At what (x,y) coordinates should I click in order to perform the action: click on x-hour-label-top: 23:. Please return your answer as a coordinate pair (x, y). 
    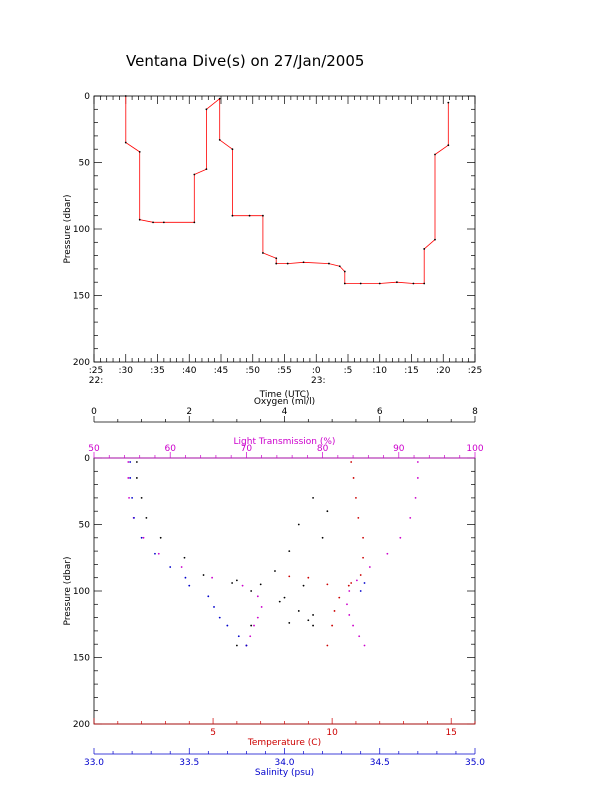
    Looking at the image, I should click on (318, 381).